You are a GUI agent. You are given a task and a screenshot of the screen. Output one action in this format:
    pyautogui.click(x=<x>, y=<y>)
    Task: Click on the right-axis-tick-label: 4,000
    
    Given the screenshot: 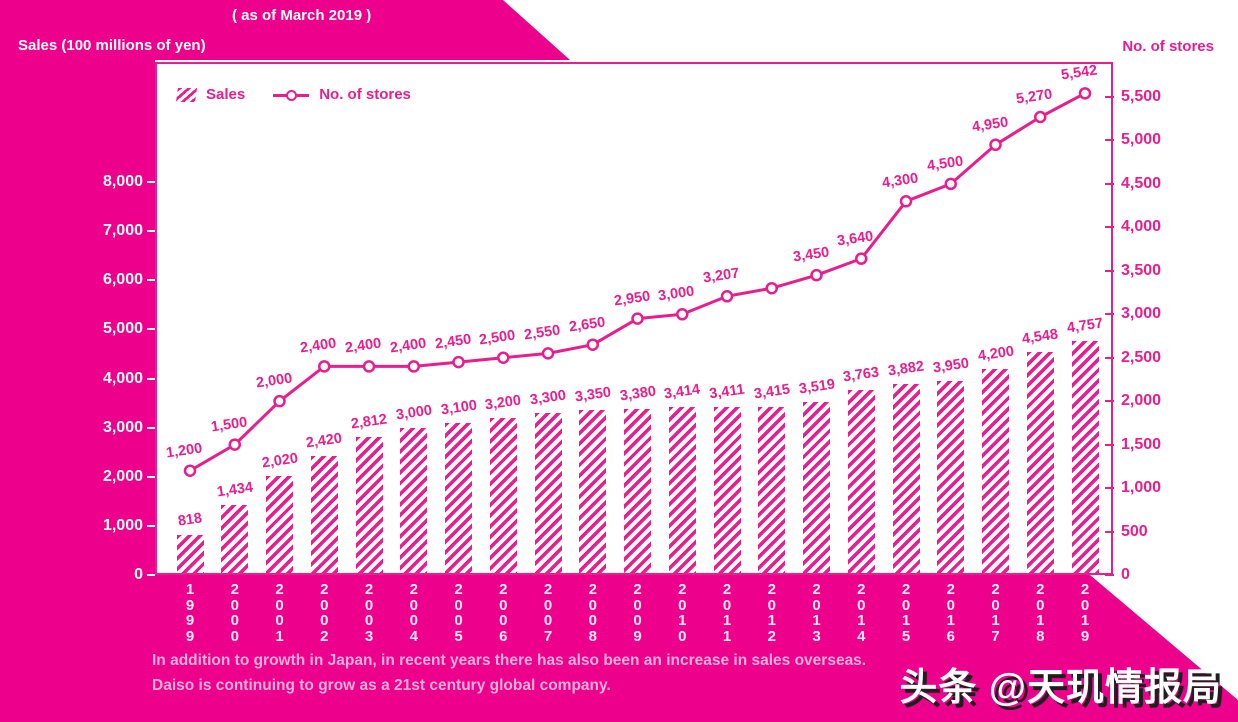 What is the action you would take?
    pyautogui.click(x=1141, y=227)
    